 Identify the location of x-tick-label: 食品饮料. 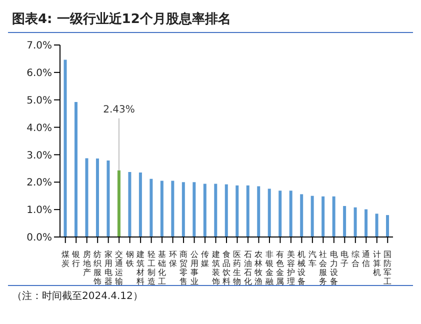
(226, 268).